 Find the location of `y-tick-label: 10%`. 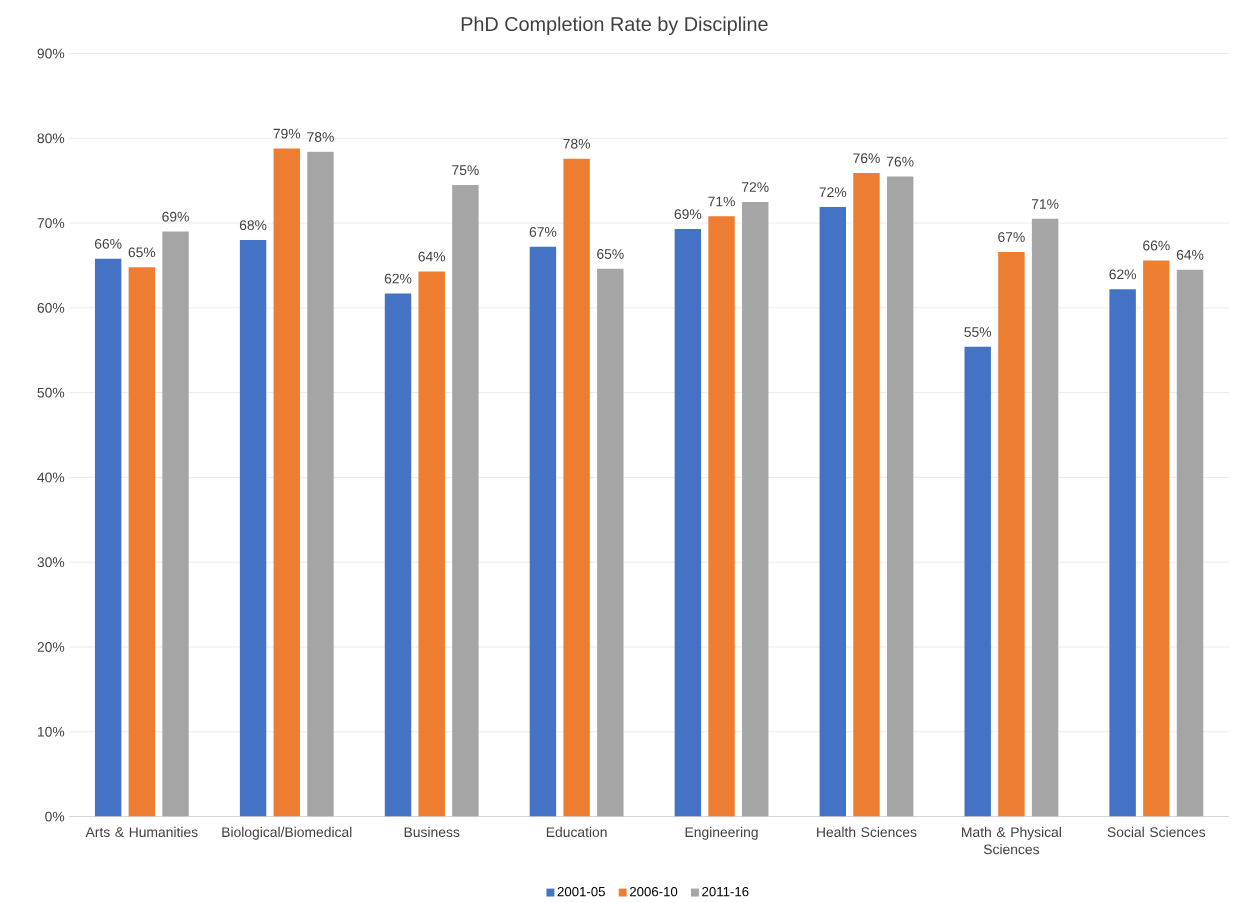

y-tick-label: 10% is located at coordinates (51, 731).